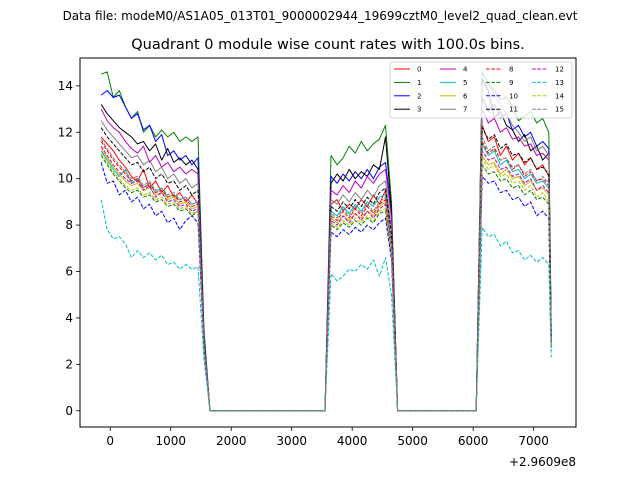  Describe the element at coordinates (69, 411) in the screenshot. I see `y-tick-label: 0` at that location.